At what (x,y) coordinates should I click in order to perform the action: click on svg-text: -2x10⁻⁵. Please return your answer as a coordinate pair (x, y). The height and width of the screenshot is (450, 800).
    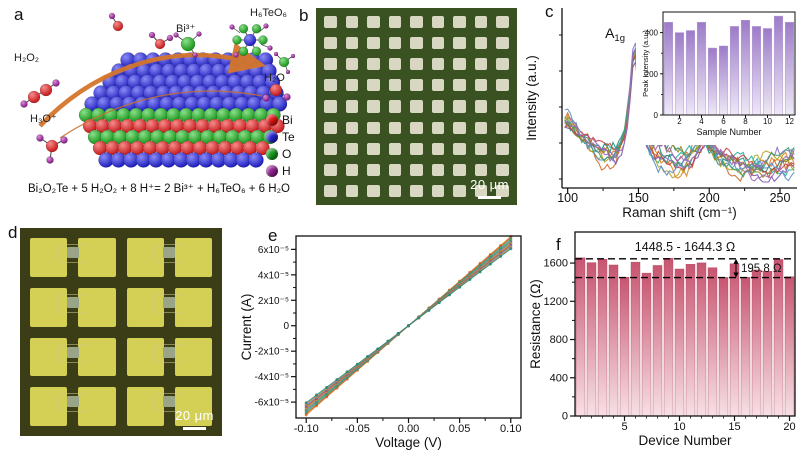
    Looking at the image, I should click on (272, 352).